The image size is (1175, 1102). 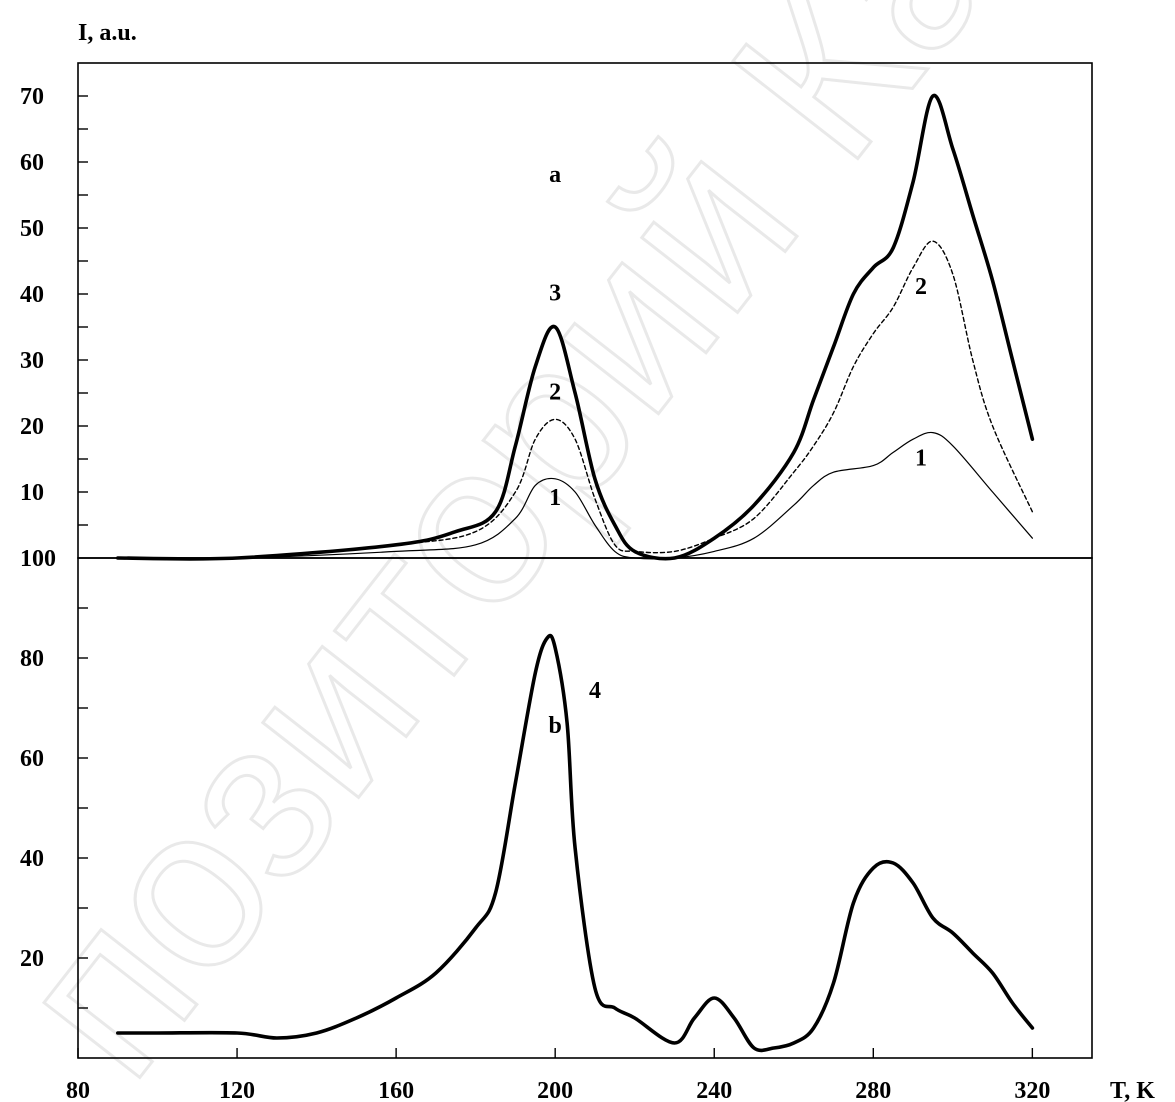 What do you see at coordinates (32, 295) in the screenshot?
I see `panel-a-ytick-label: 40` at bounding box center [32, 295].